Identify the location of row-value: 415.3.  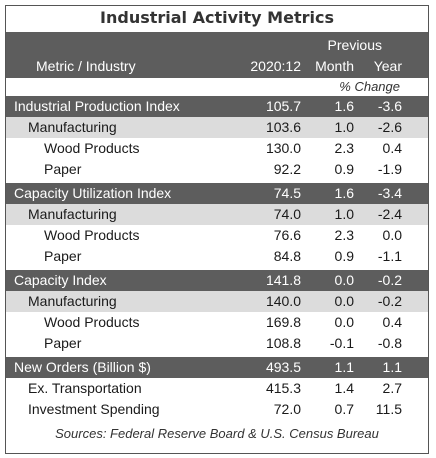
(283, 388).